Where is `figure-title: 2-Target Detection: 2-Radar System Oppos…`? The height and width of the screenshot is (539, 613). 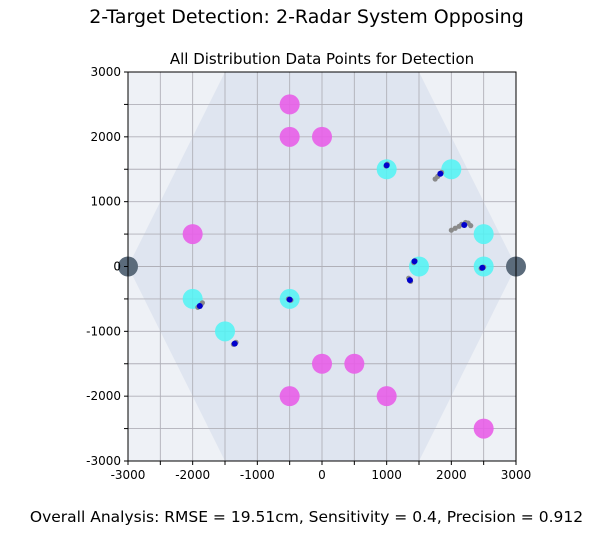
figure-title: 2-Target Detection: 2-Radar System Oppos… is located at coordinates (306, 17).